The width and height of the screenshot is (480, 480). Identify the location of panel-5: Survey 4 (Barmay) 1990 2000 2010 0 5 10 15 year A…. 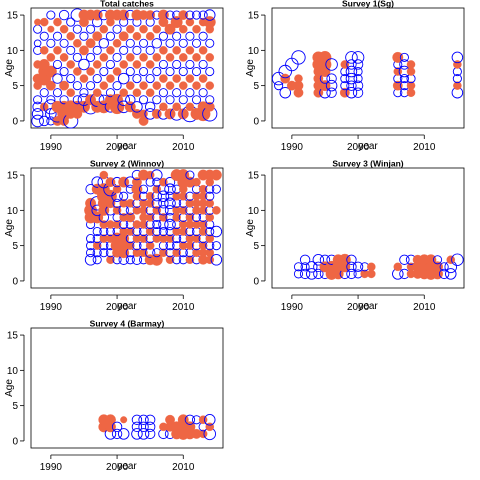
(114, 396).